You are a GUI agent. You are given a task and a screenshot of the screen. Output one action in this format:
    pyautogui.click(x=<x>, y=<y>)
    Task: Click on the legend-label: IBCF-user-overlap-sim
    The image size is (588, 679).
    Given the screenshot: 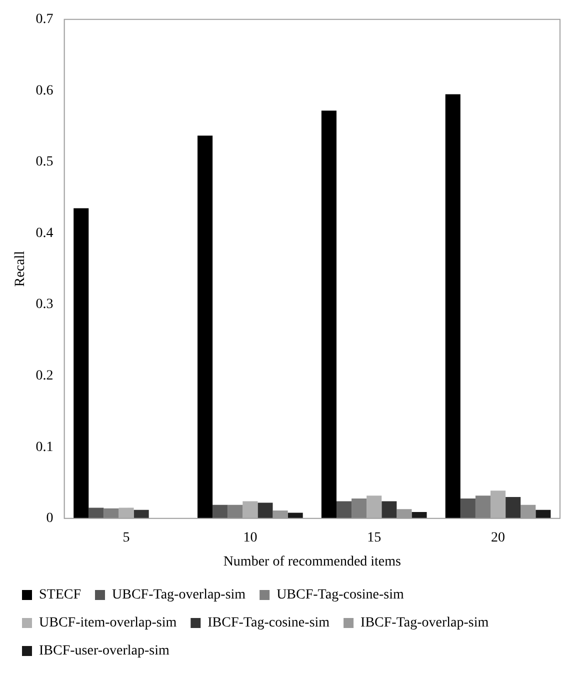 What is the action you would take?
    pyautogui.click(x=104, y=651)
    